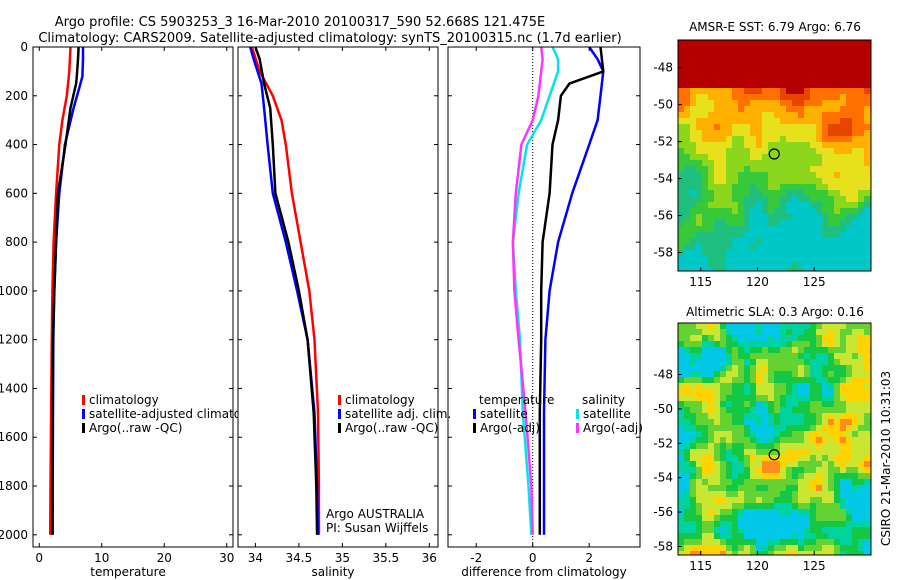 The image size is (900, 580). I want to click on salinity-annotation-pi: PI: Susan Wijffels, so click(377, 528).